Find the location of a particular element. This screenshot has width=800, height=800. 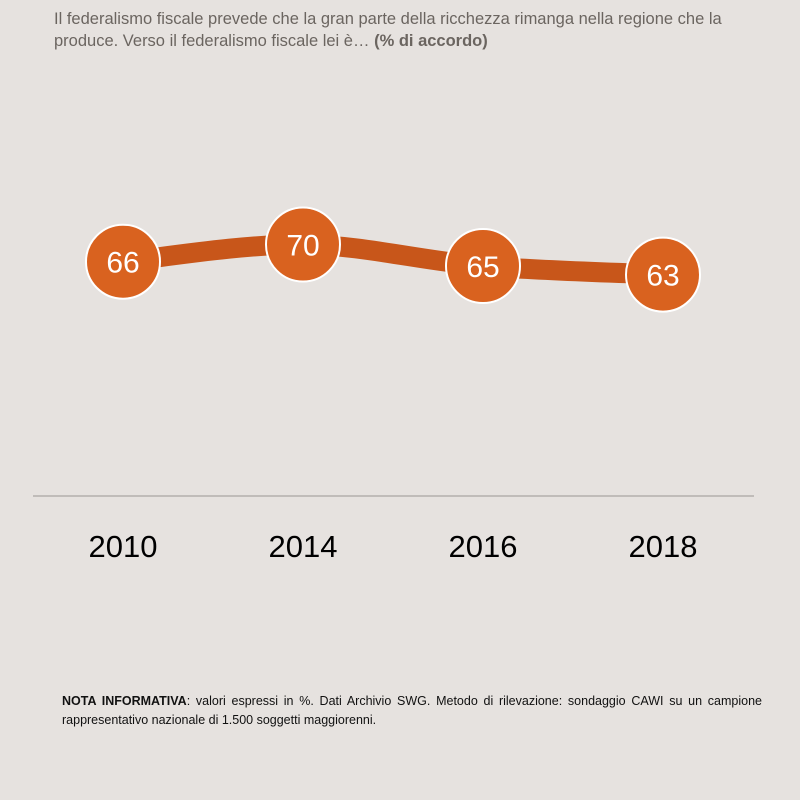

series-line is located at coordinates (393, 259).